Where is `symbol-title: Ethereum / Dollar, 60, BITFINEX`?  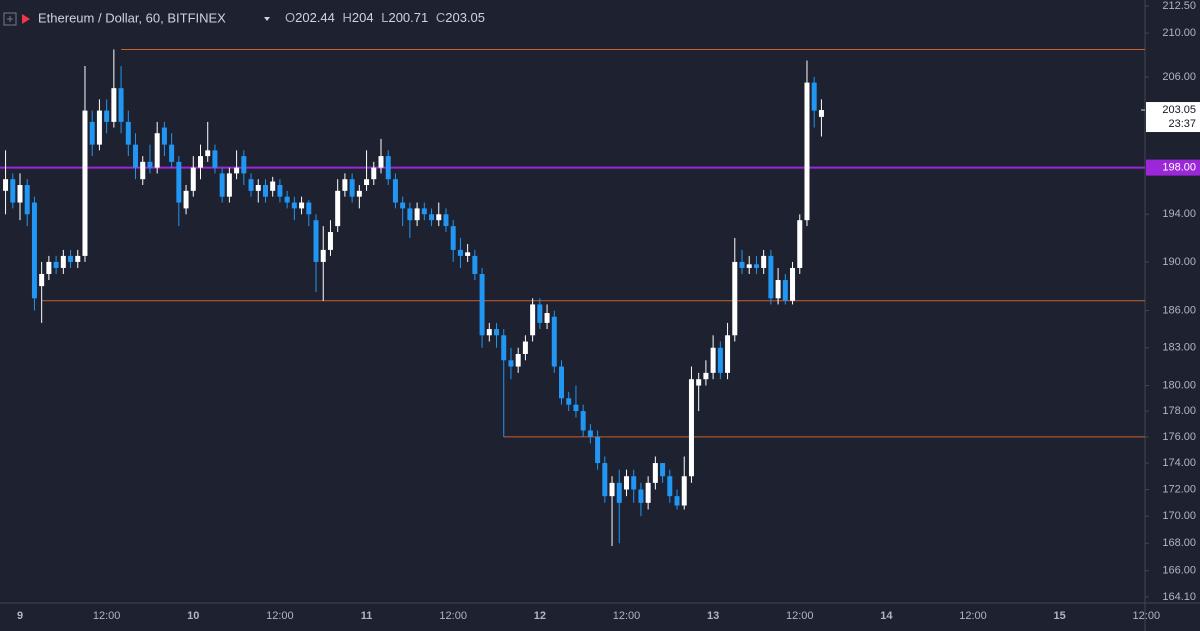
symbol-title: Ethereum / Dollar, 60, BITFINEX is located at coordinates (132, 17).